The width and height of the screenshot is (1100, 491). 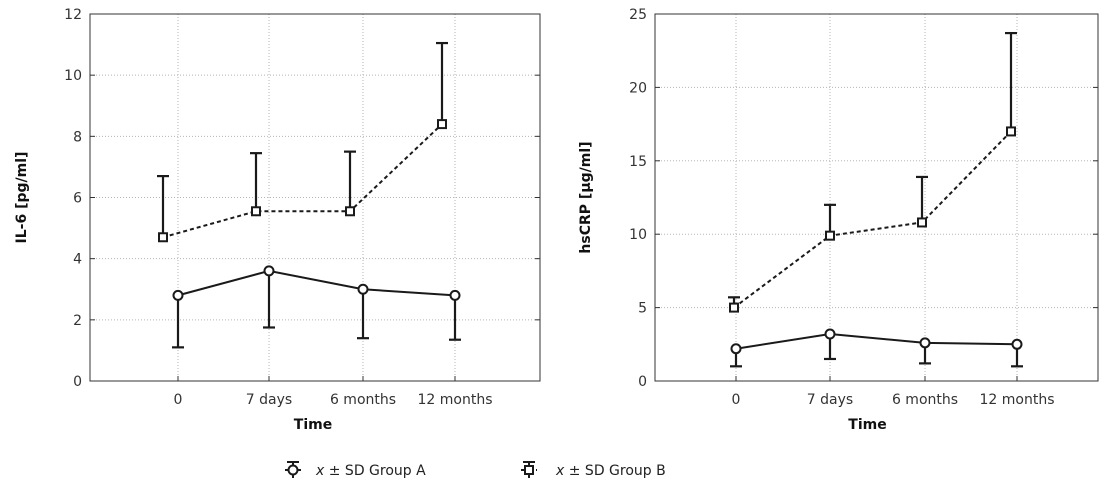 What do you see at coordinates (22, 198) in the screenshot?
I see `y-axis-title: IL-6 [pg/ml]` at bounding box center [22, 198].